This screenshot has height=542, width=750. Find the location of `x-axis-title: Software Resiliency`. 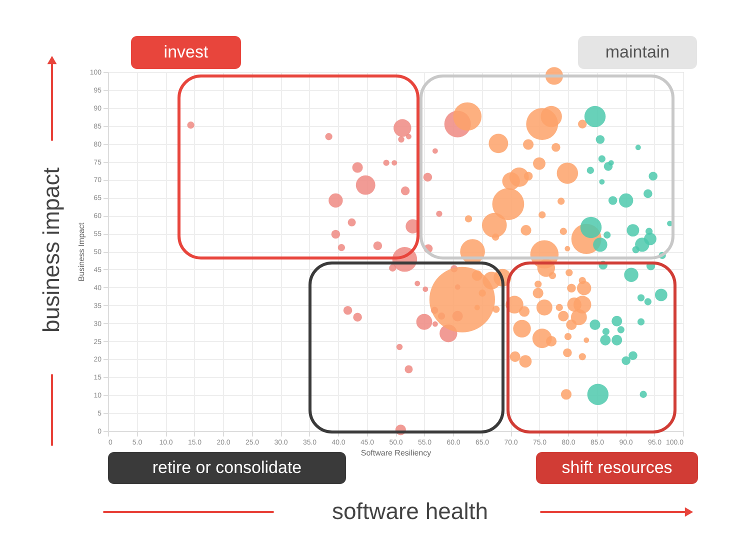

x-axis-title: Software Resiliency is located at coordinates (396, 453).